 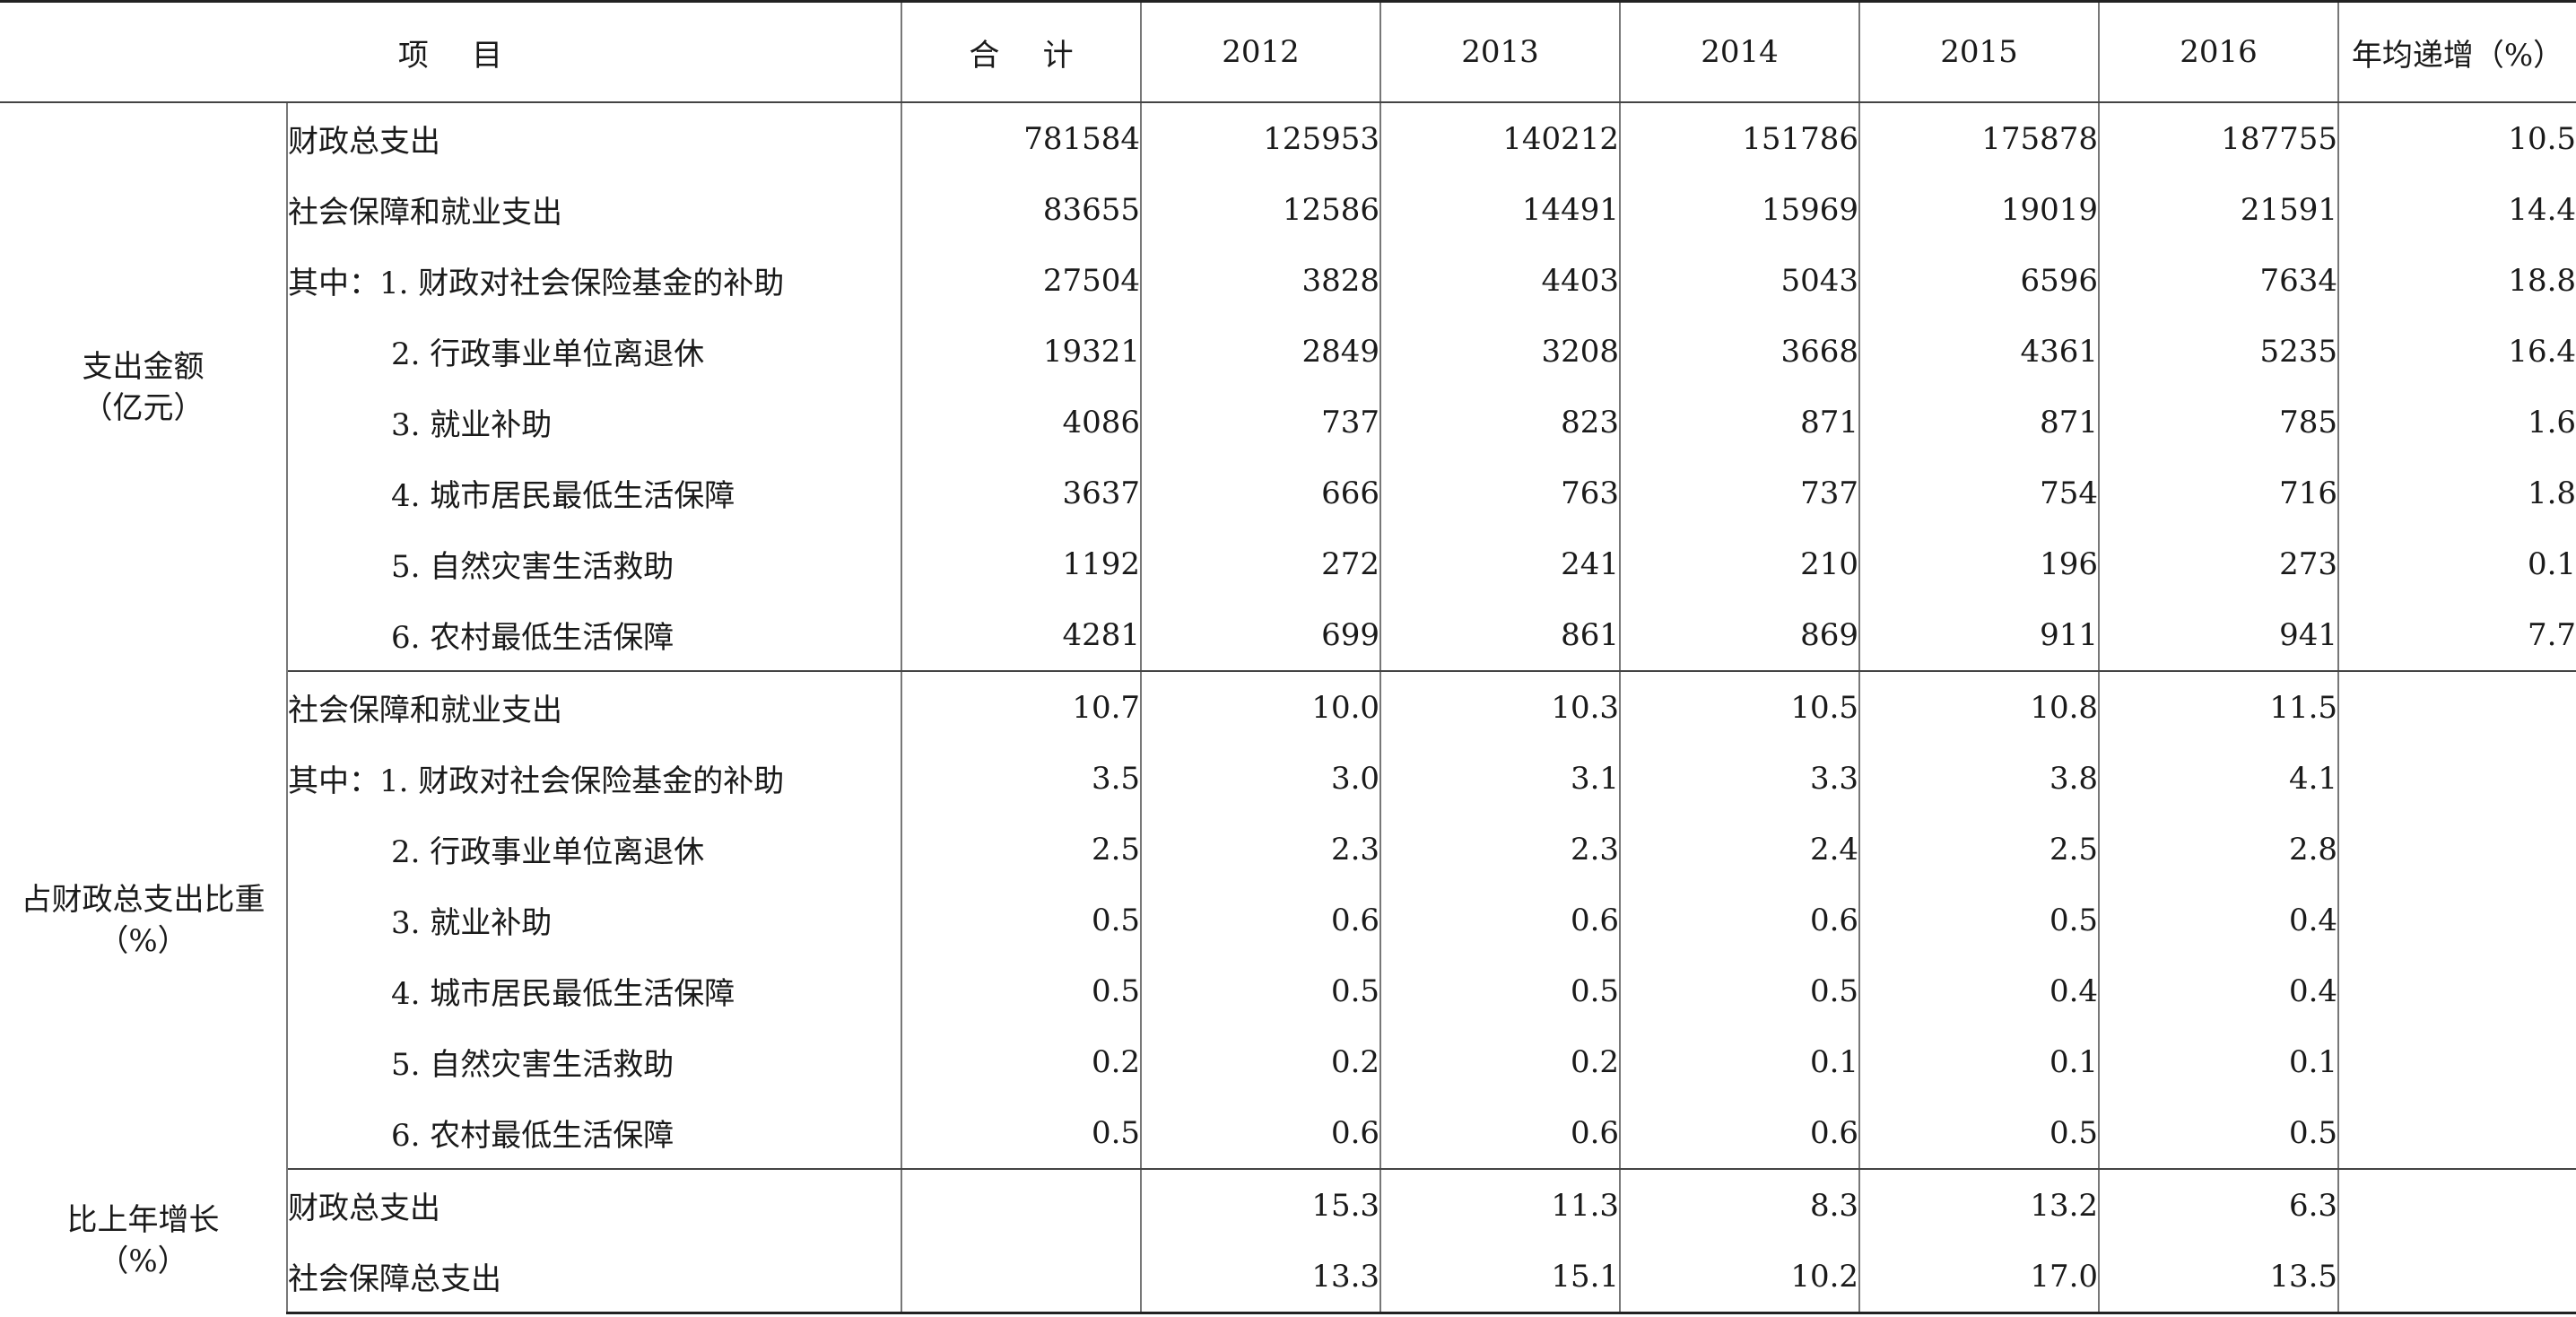 What do you see at coordinates (1980, 1205) in the screenshot?
I see `cell-value: 13.2` at bounding box center [1980, 1205].